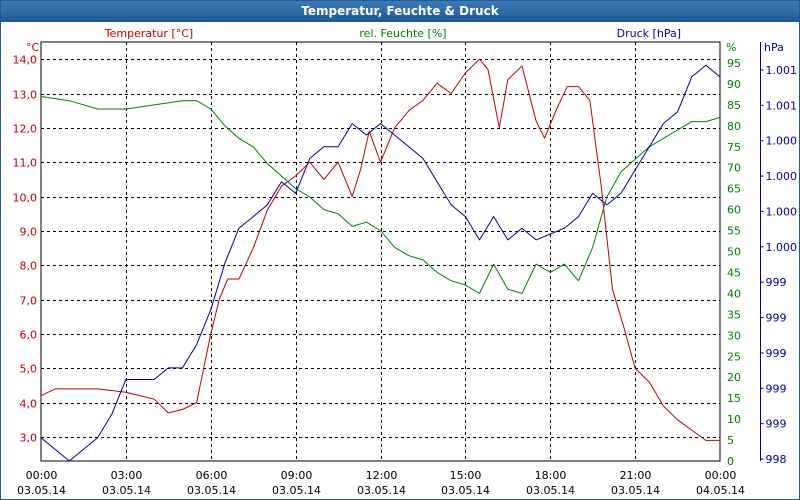 Image resolution: width=800 pixels, height=500 pixels. Describe the element at coordinates (730, 440) in the screenshot. I see `y-tick-humidity-label: 5` at that location.